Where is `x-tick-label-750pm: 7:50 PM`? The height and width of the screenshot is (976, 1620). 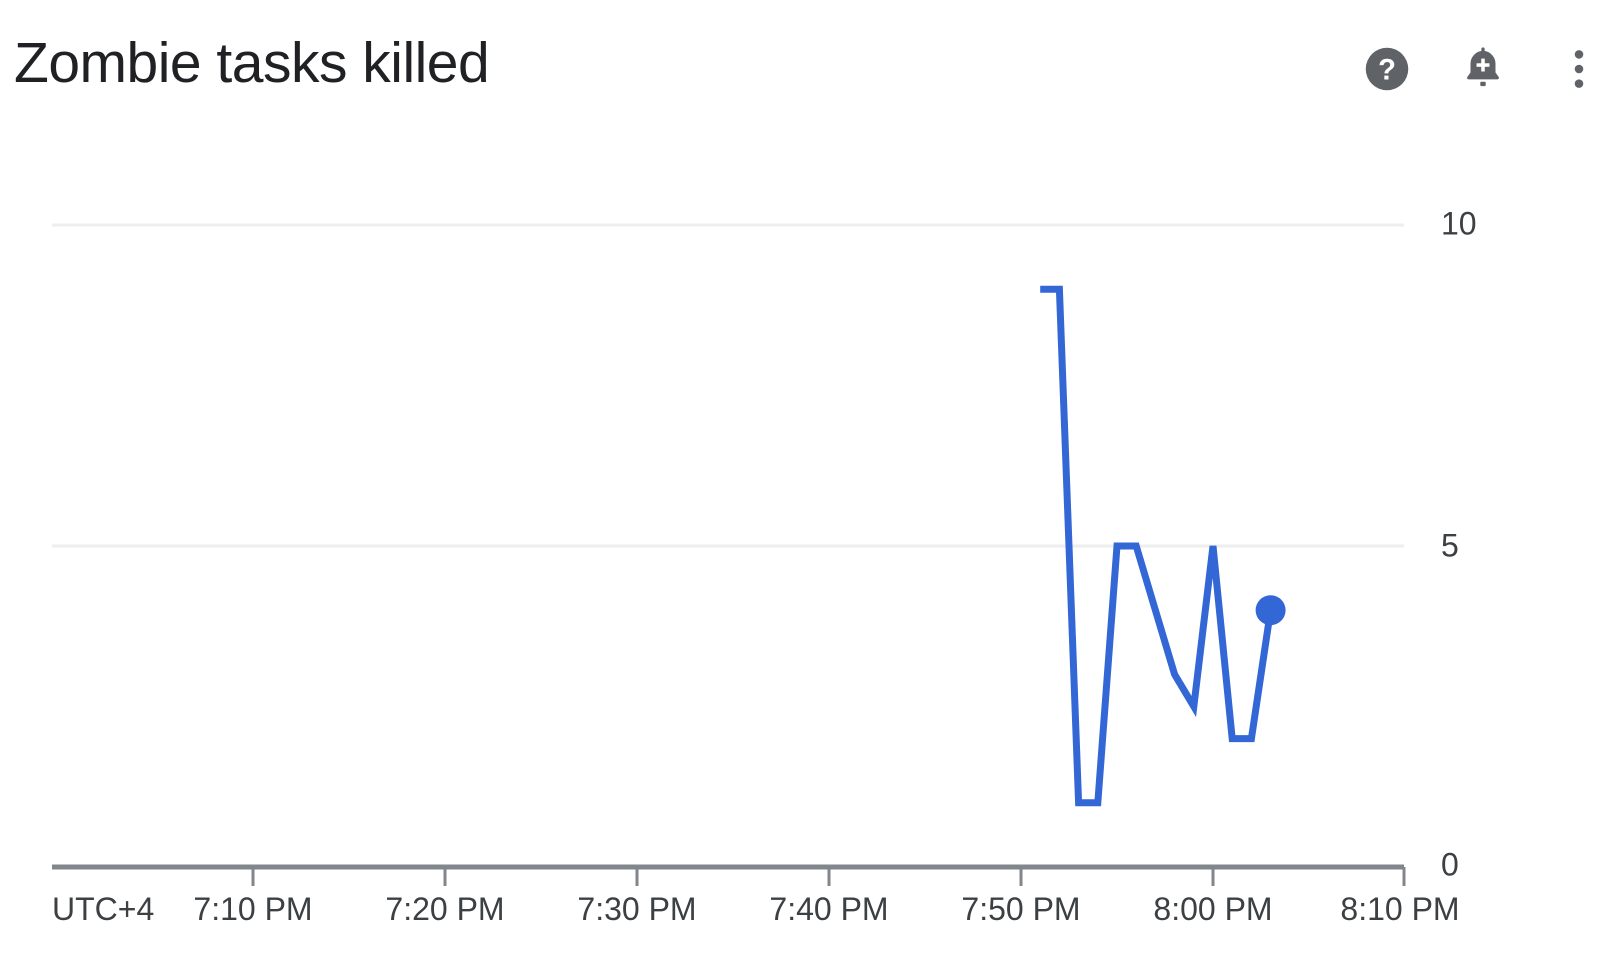 x-tick-label-750pm: 7:50 PM is located at coordinates (1020, 909).